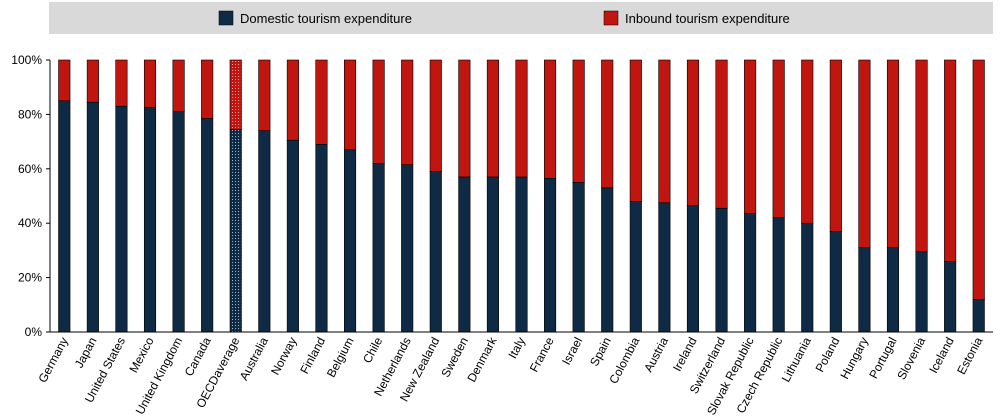 The image size is (1000, 416). Describe the element at coordinates (656, 355) in the screenshot. I see `x-category-label: Austria` at that location.